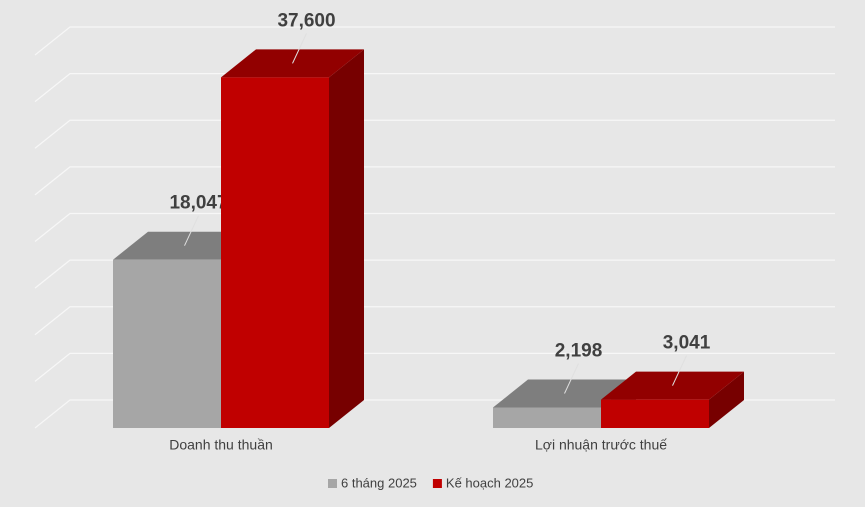 Image resolution: width=865 pixels, height=507 pixels. I want to click on legend-label: Kế hoạch 2025, so click(489, 482).